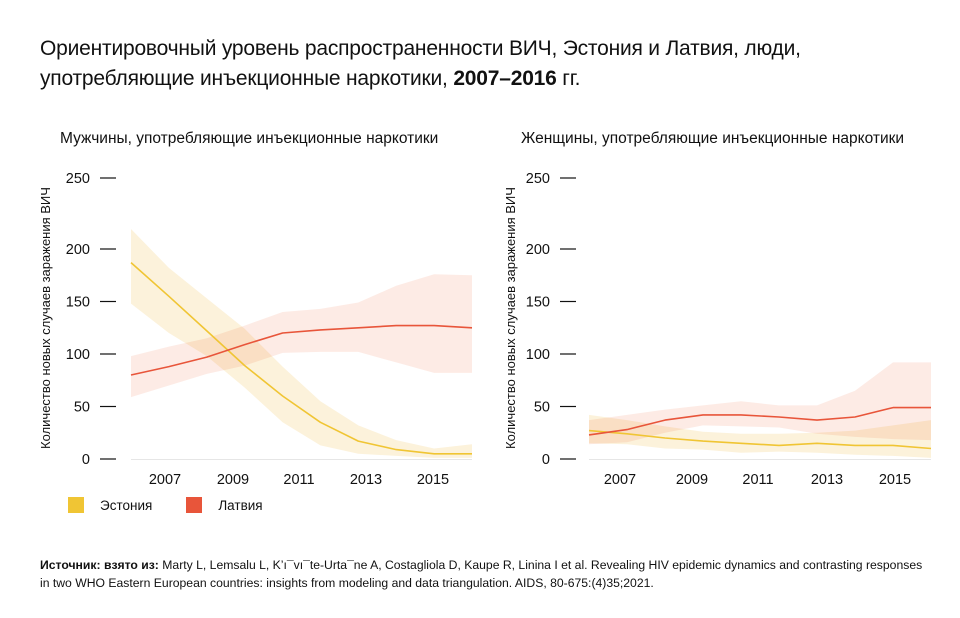  I want to click on uncertainty-band-estonia, so click(760, 436).